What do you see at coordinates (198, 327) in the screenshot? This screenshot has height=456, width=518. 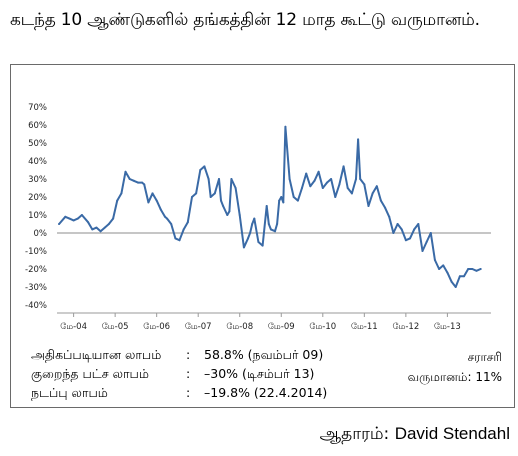 I see `x-tick-label: மே-07` at bounding box center [198, 327].